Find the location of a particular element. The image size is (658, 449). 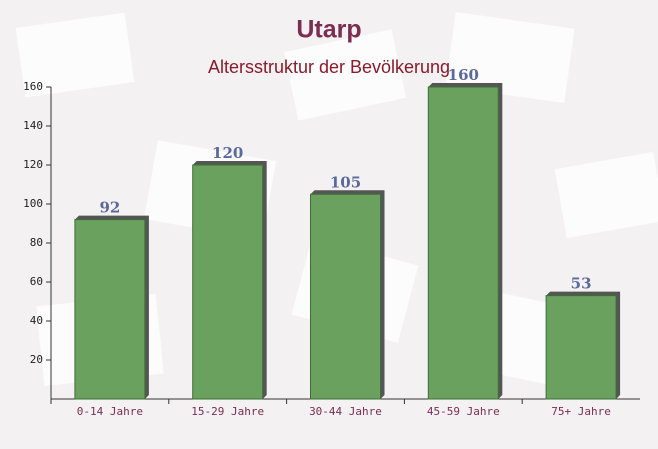

y-tick-label: 120 is located at coordinates (33, 164).